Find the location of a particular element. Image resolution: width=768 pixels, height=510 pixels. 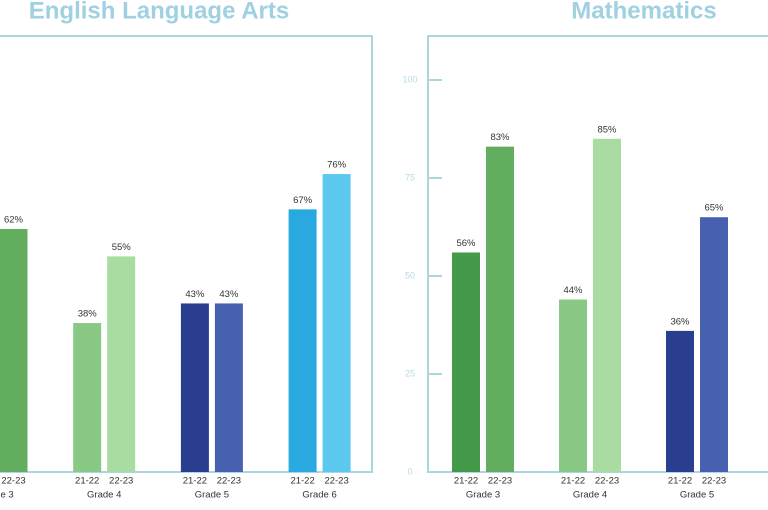

chart-title: English Language Arts is located at coordinates (159, 12).